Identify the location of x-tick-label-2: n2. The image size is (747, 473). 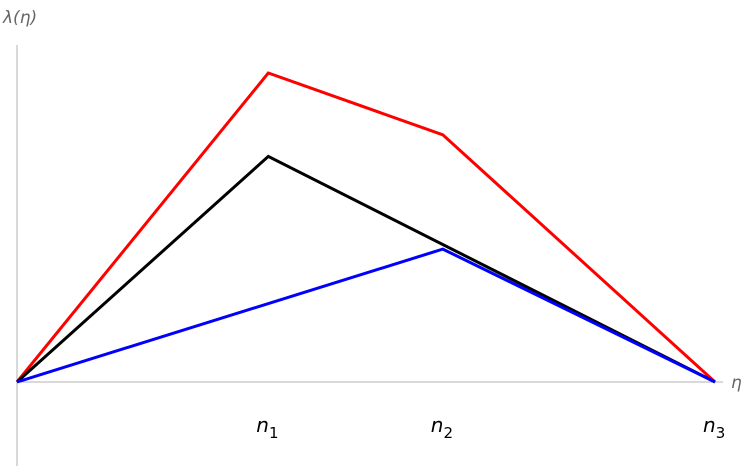
(442, 427).